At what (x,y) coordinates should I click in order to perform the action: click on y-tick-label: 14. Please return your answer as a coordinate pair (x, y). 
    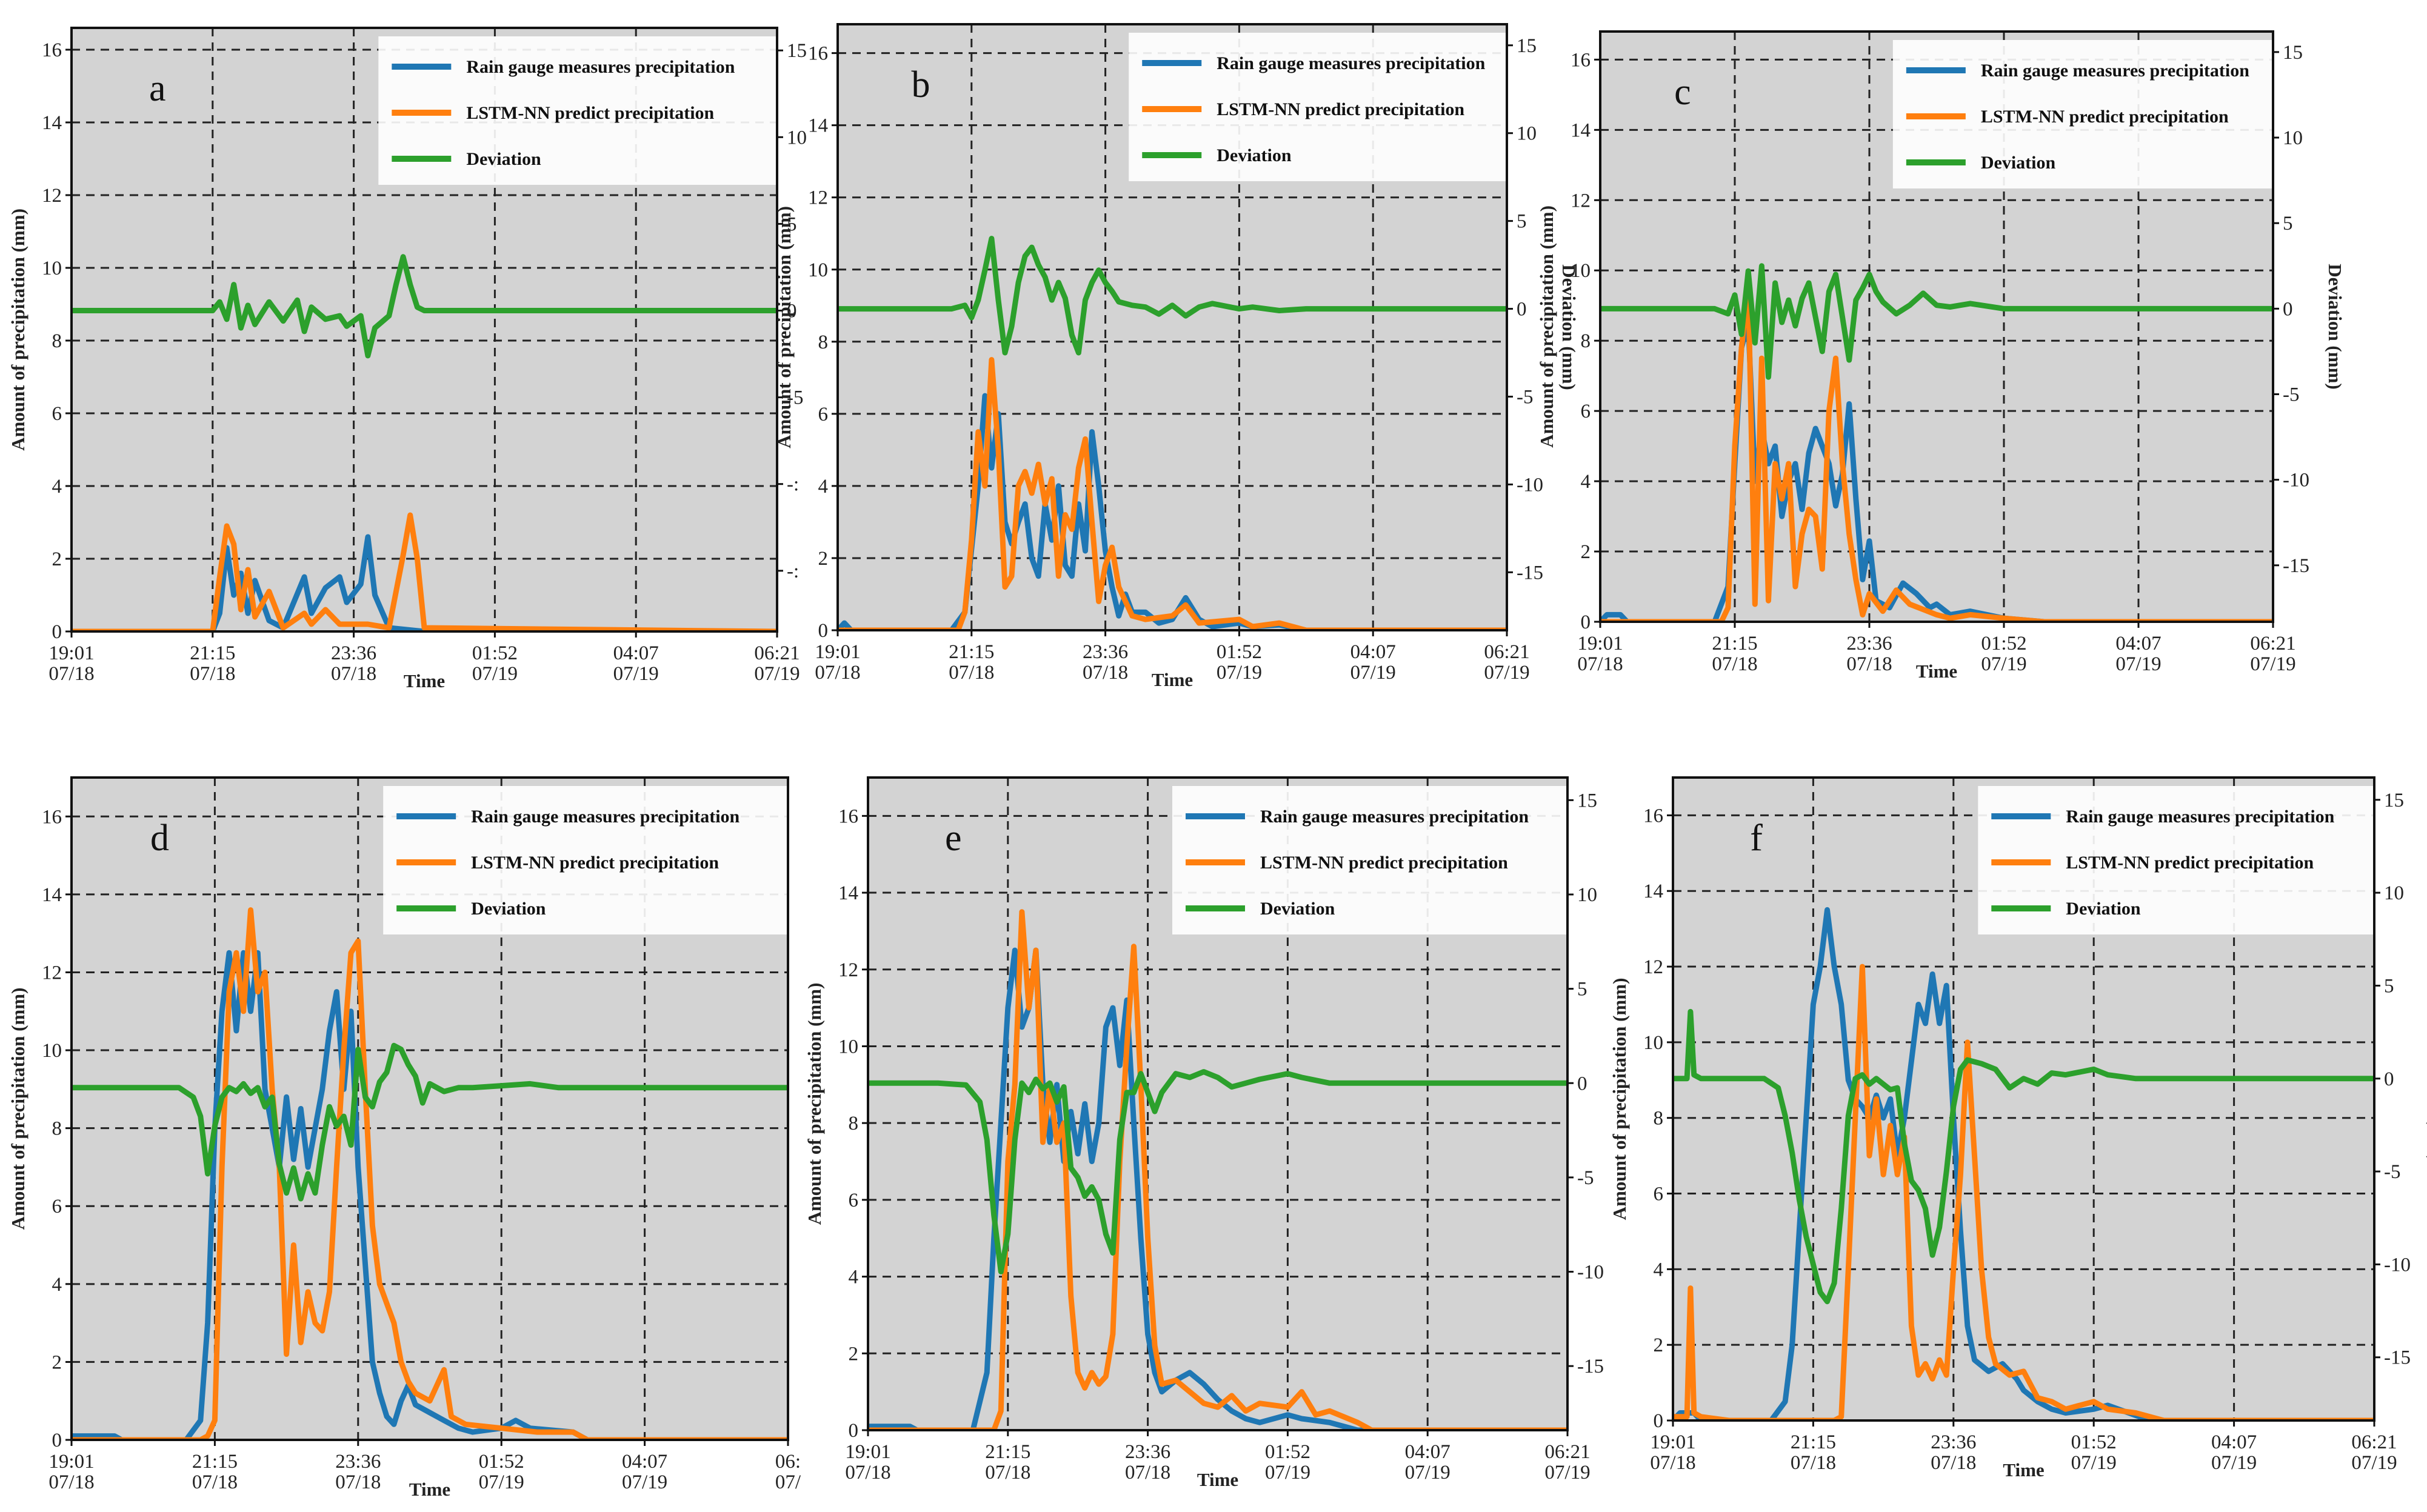
    Looking at the image, I should click on (52, 895).